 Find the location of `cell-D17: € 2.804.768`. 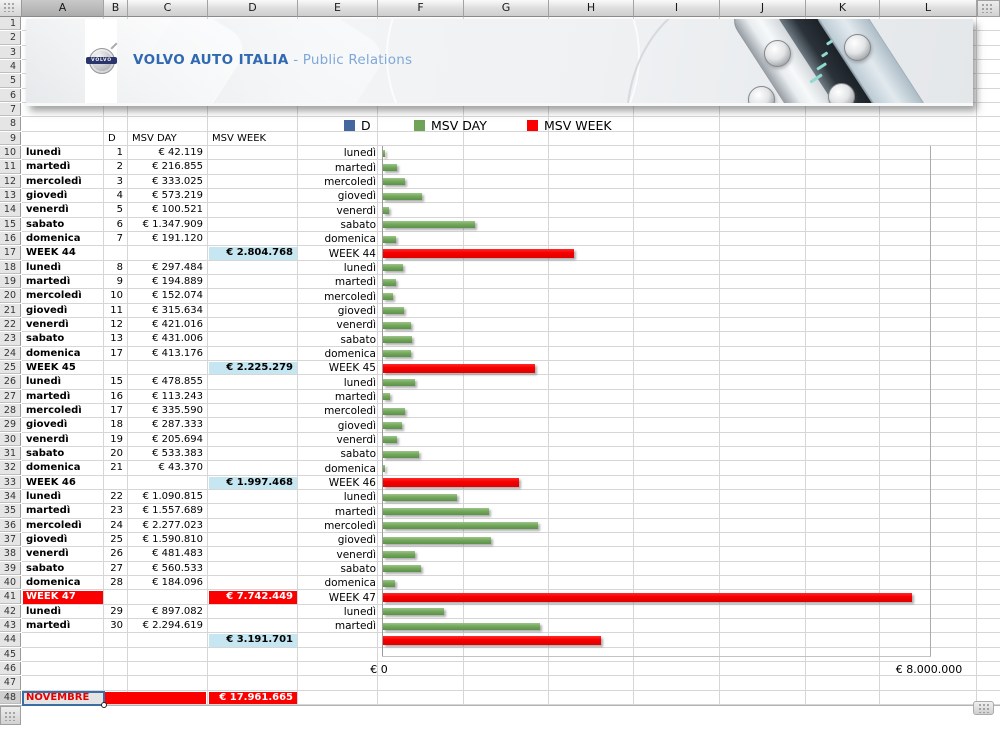

cell-D17: € 2.804.768 is located at coordinates (253, 253).